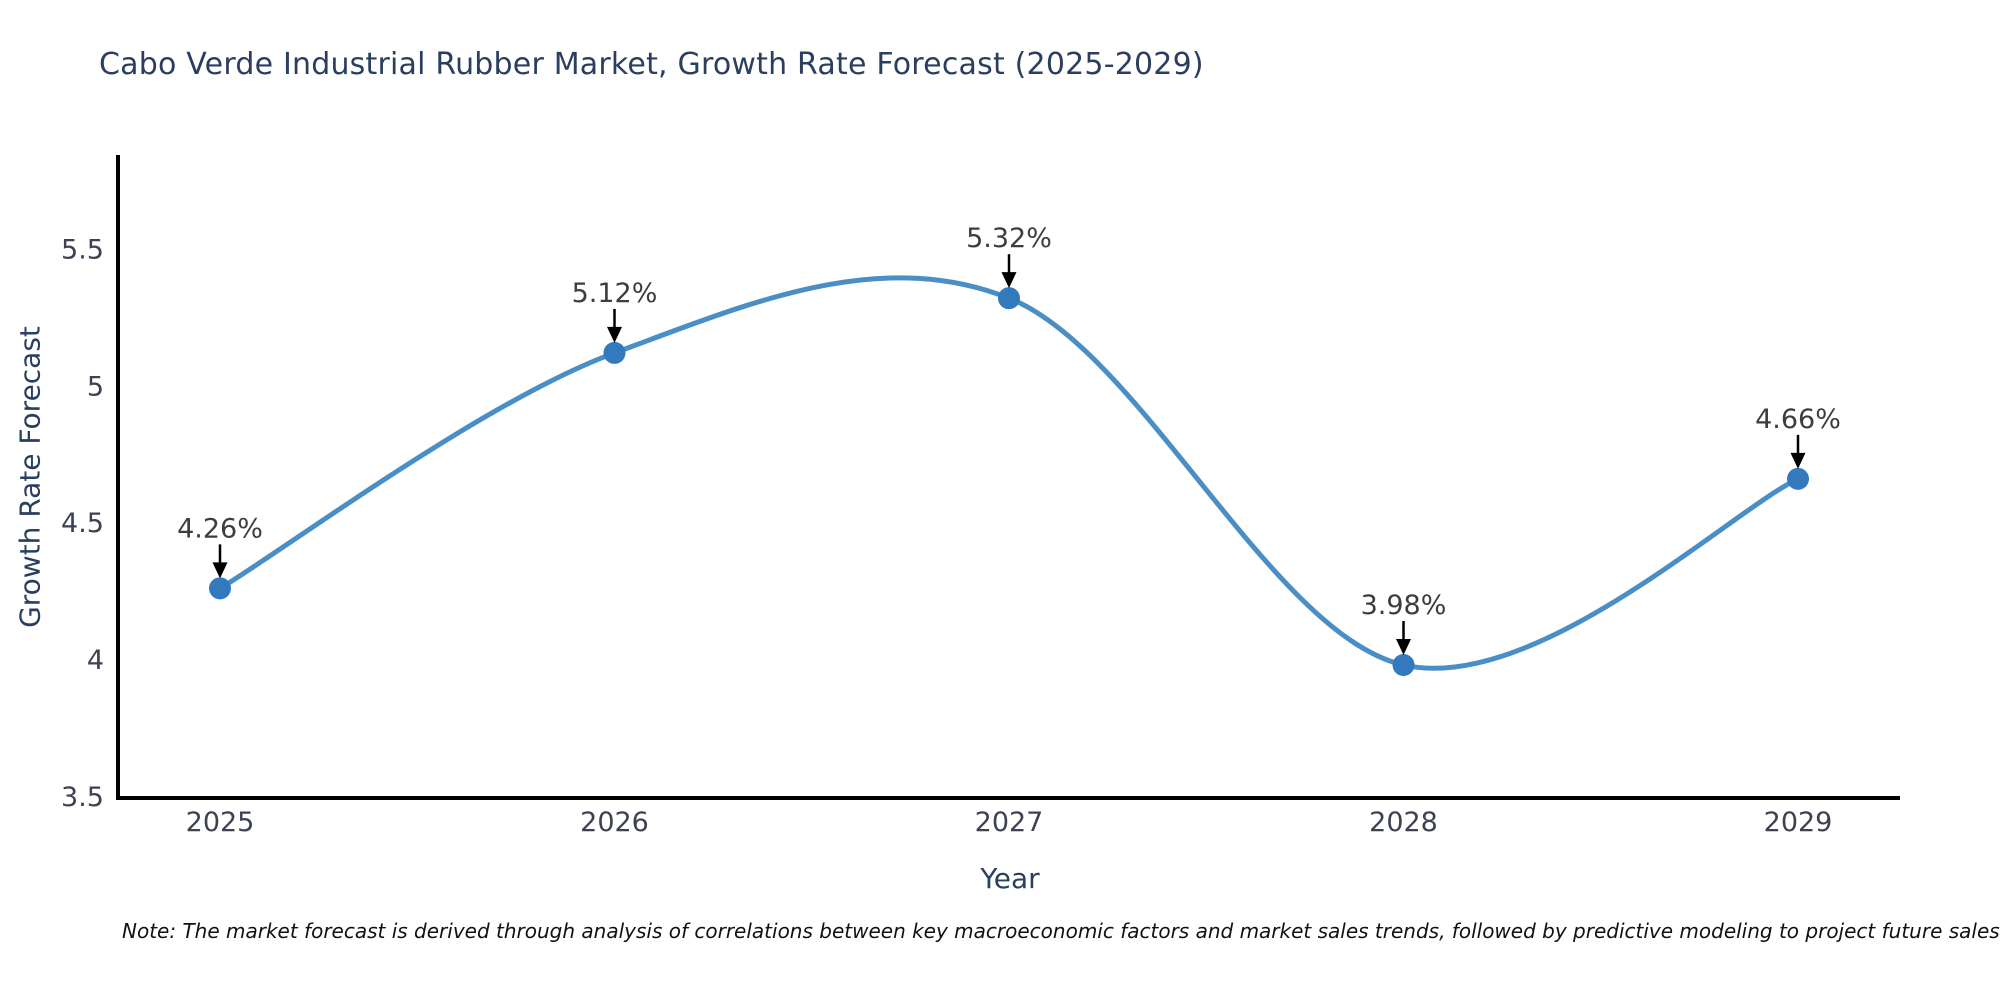  Describe the element at coordinates (614, 822) in the screenshot. I see `x-tick-label: 2026` at that location.